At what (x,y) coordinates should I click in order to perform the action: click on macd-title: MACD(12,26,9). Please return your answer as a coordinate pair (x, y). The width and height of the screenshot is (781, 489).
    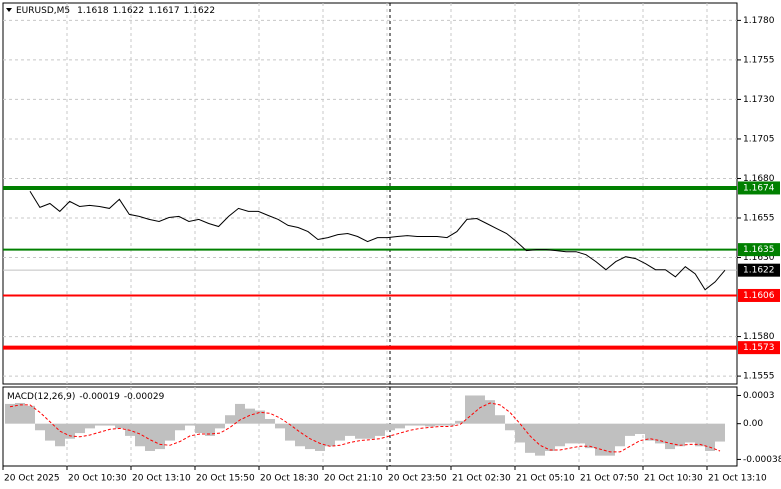
    Looking at the image, I should click on (41, 397).